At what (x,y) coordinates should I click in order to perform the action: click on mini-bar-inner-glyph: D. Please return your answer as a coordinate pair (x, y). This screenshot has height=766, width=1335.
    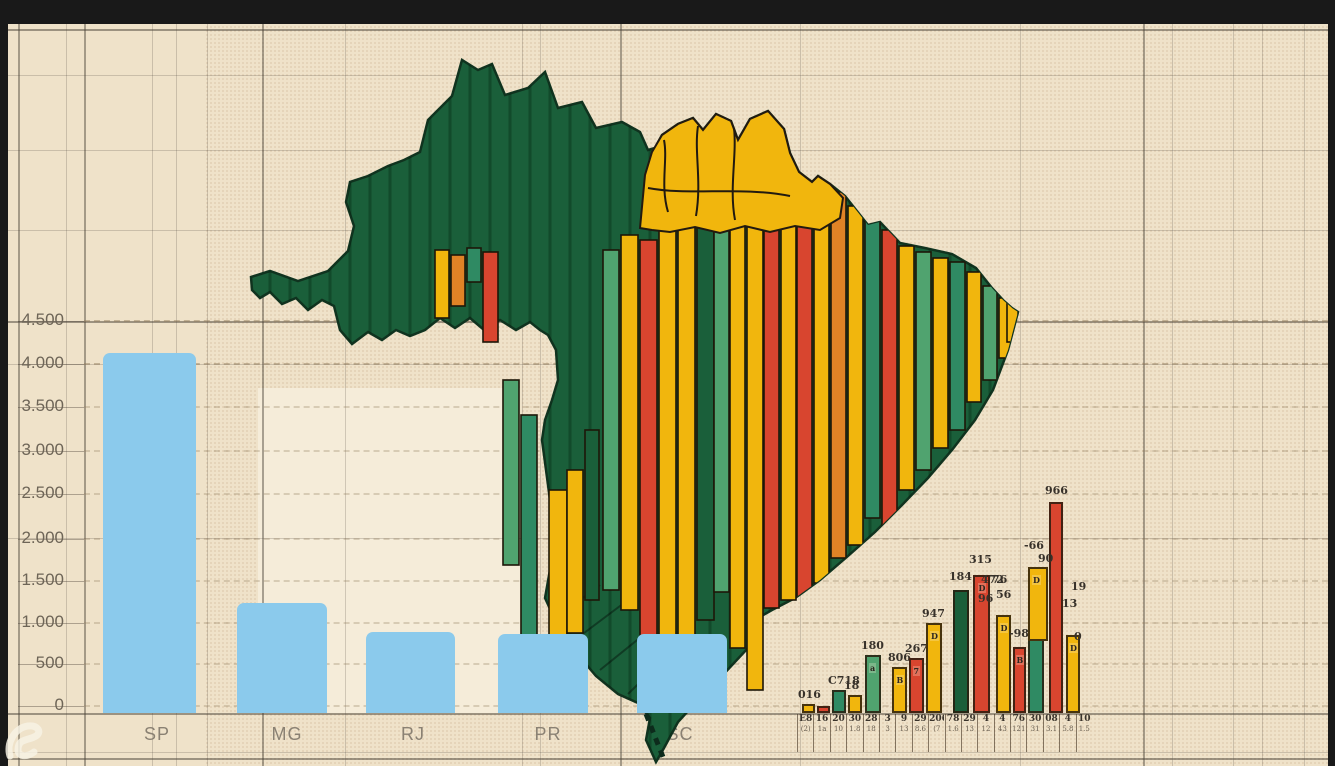
    Looking at the image, I should click on (934, 636).